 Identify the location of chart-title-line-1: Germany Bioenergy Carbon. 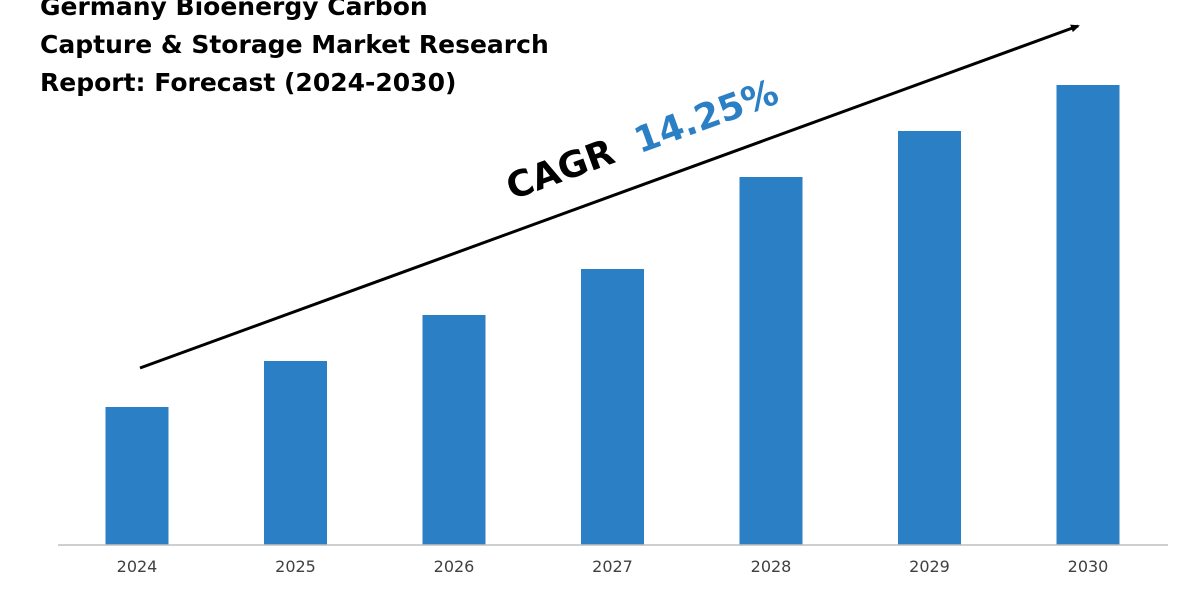
(234, 10).